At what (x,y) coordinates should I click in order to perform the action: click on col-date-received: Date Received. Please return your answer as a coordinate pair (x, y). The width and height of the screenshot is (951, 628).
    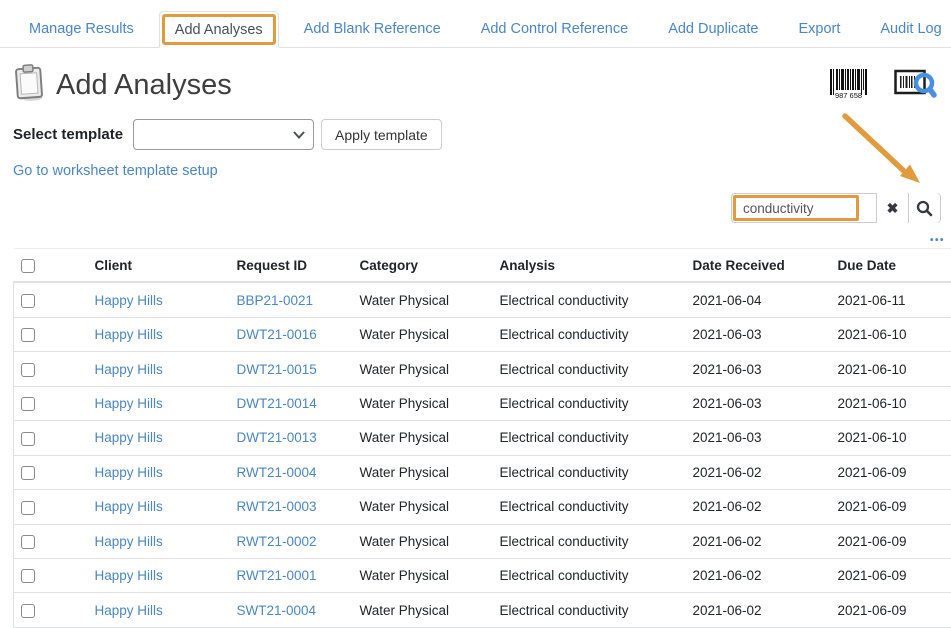
    Looking at the image, I should click on (762, 266).